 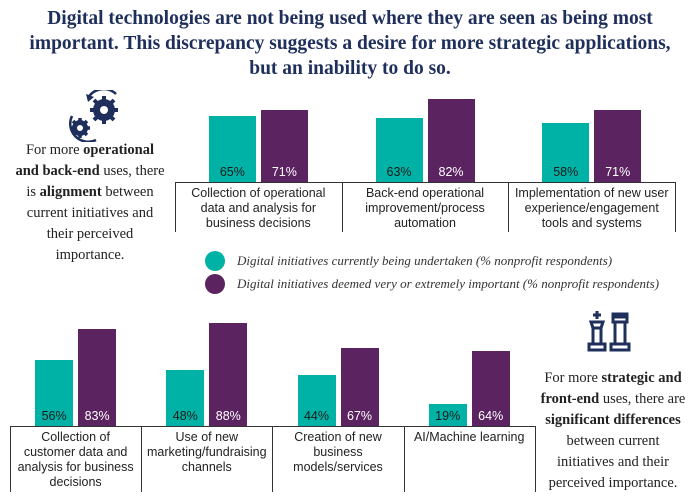 I want to click on data-label: 88%, so click(x=228, y=415).